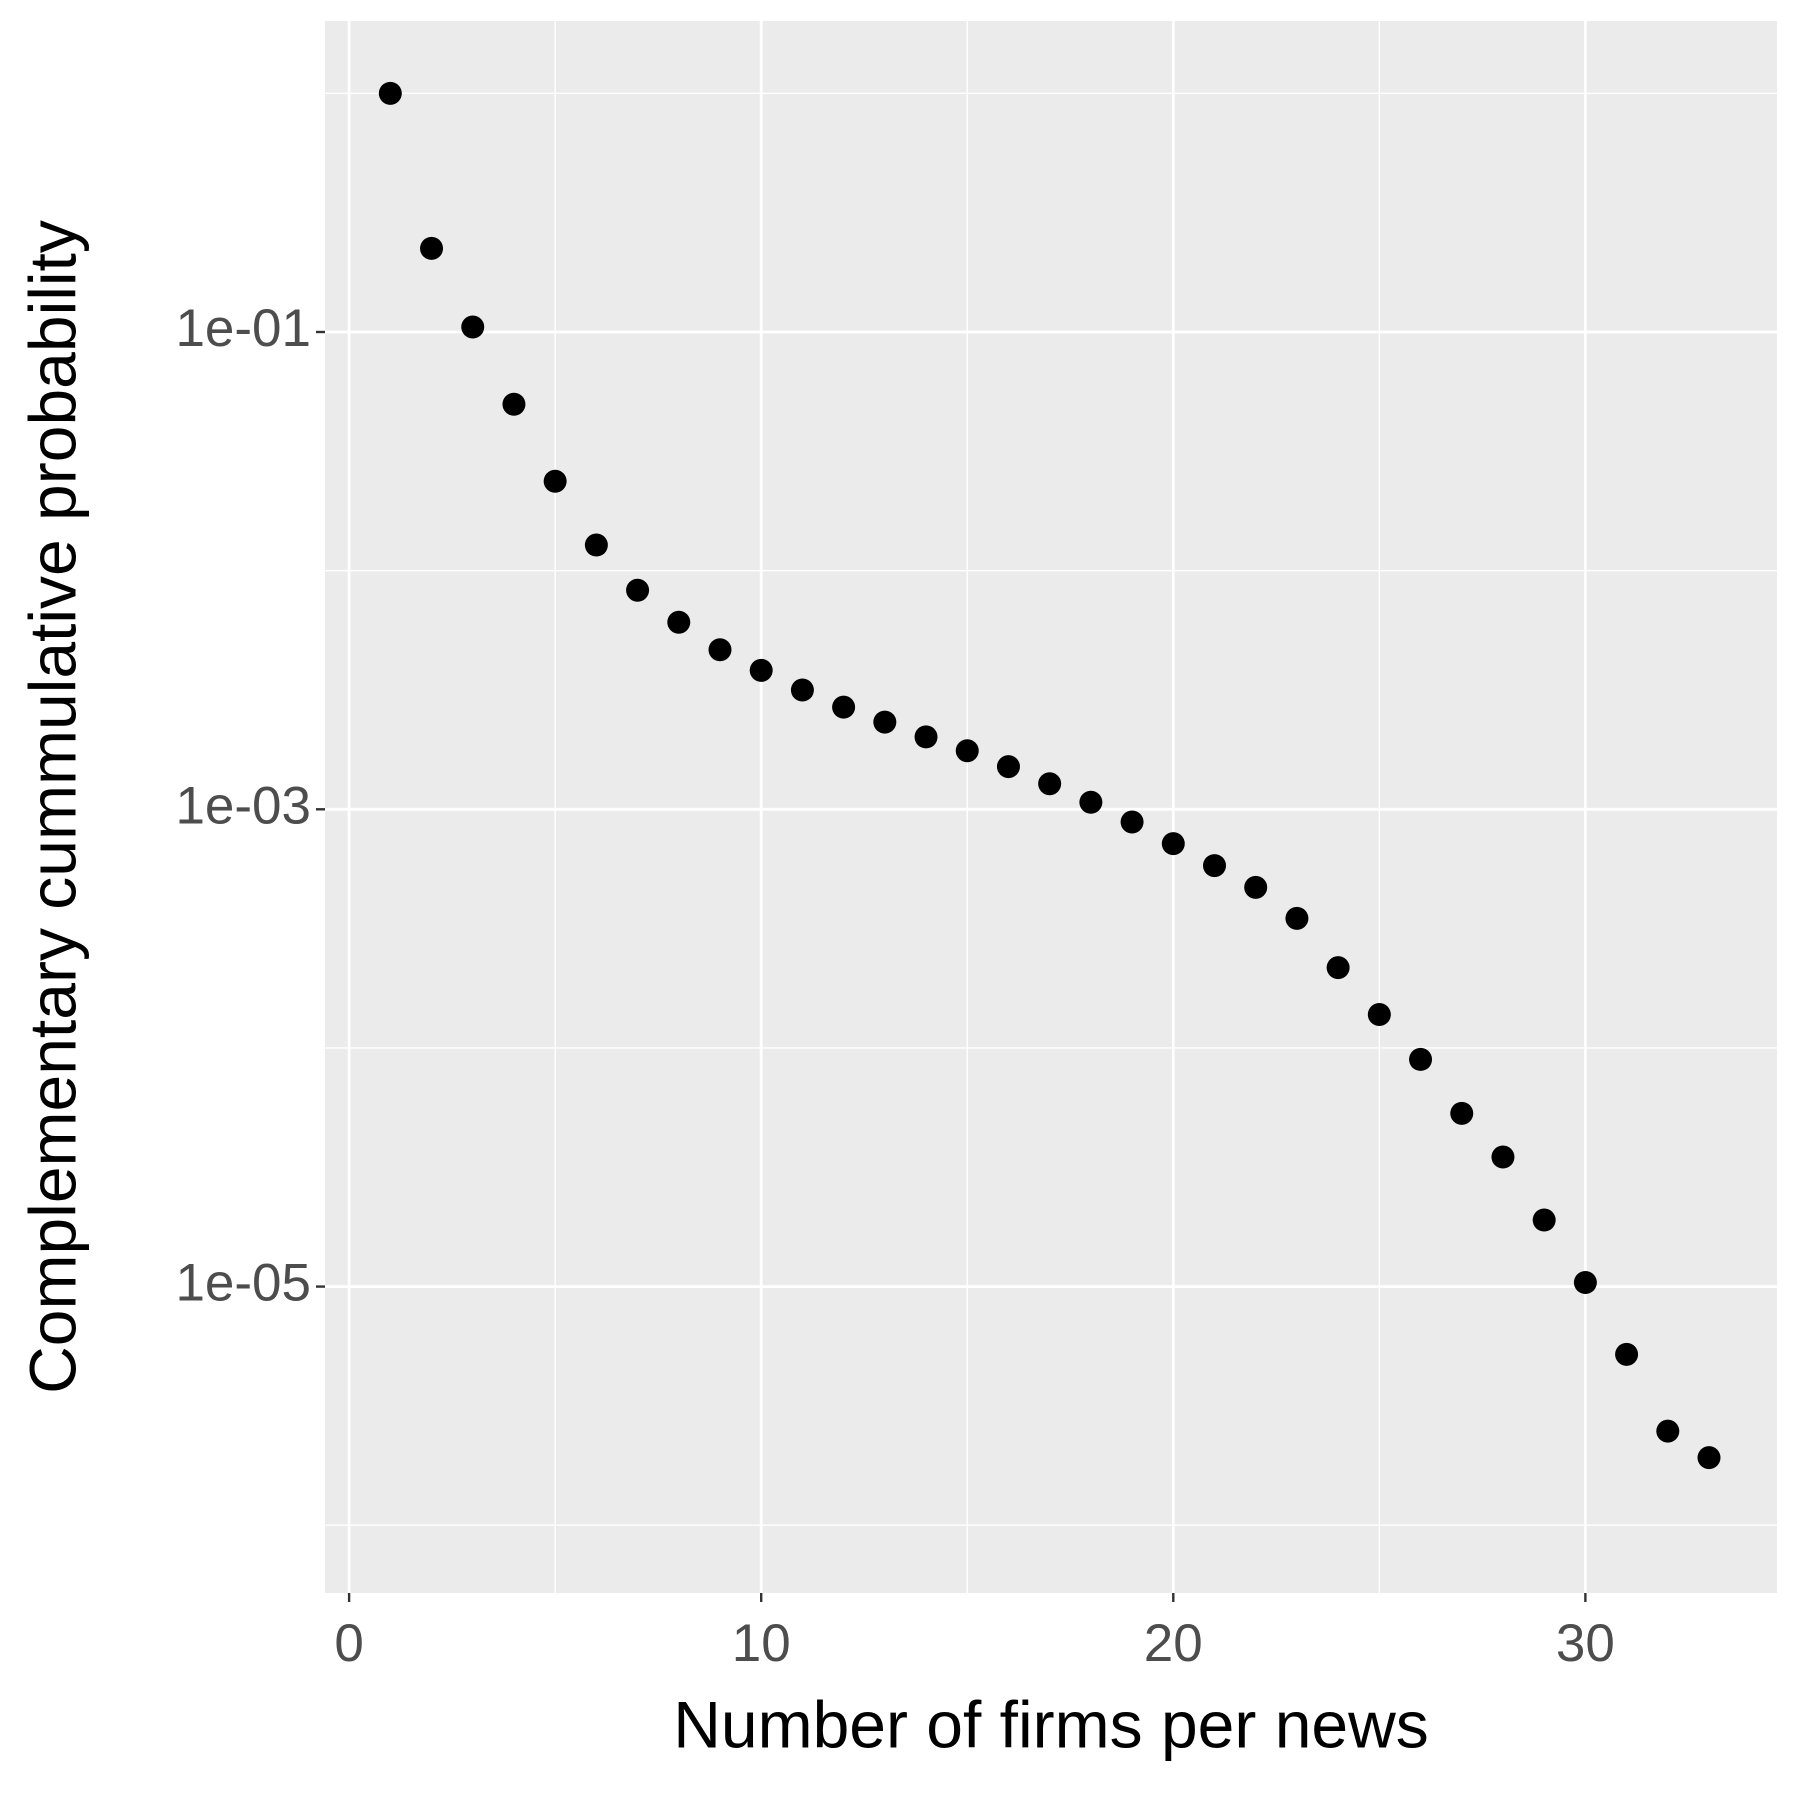 The image size is (1800, 1800). I want to click on y-tick-label: 1e-03, so click(243, 805).